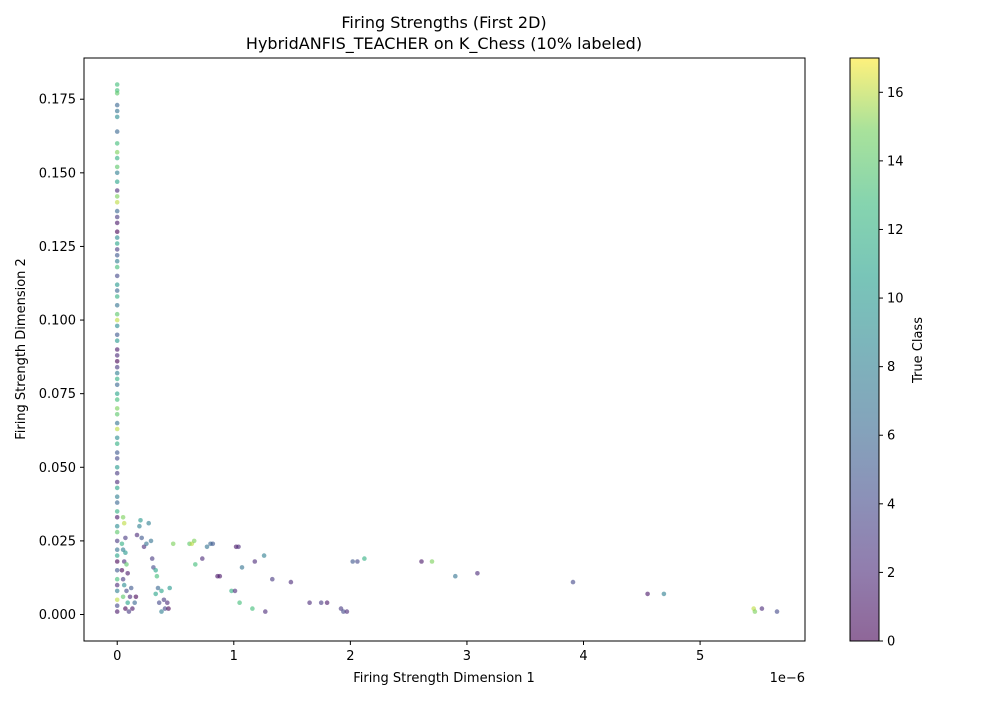 The width and height of the screenshot is (1000, 704). Describe the element at coordinates (583, 656) in the screenshot. I see `x-tick-label: 4` at that location.